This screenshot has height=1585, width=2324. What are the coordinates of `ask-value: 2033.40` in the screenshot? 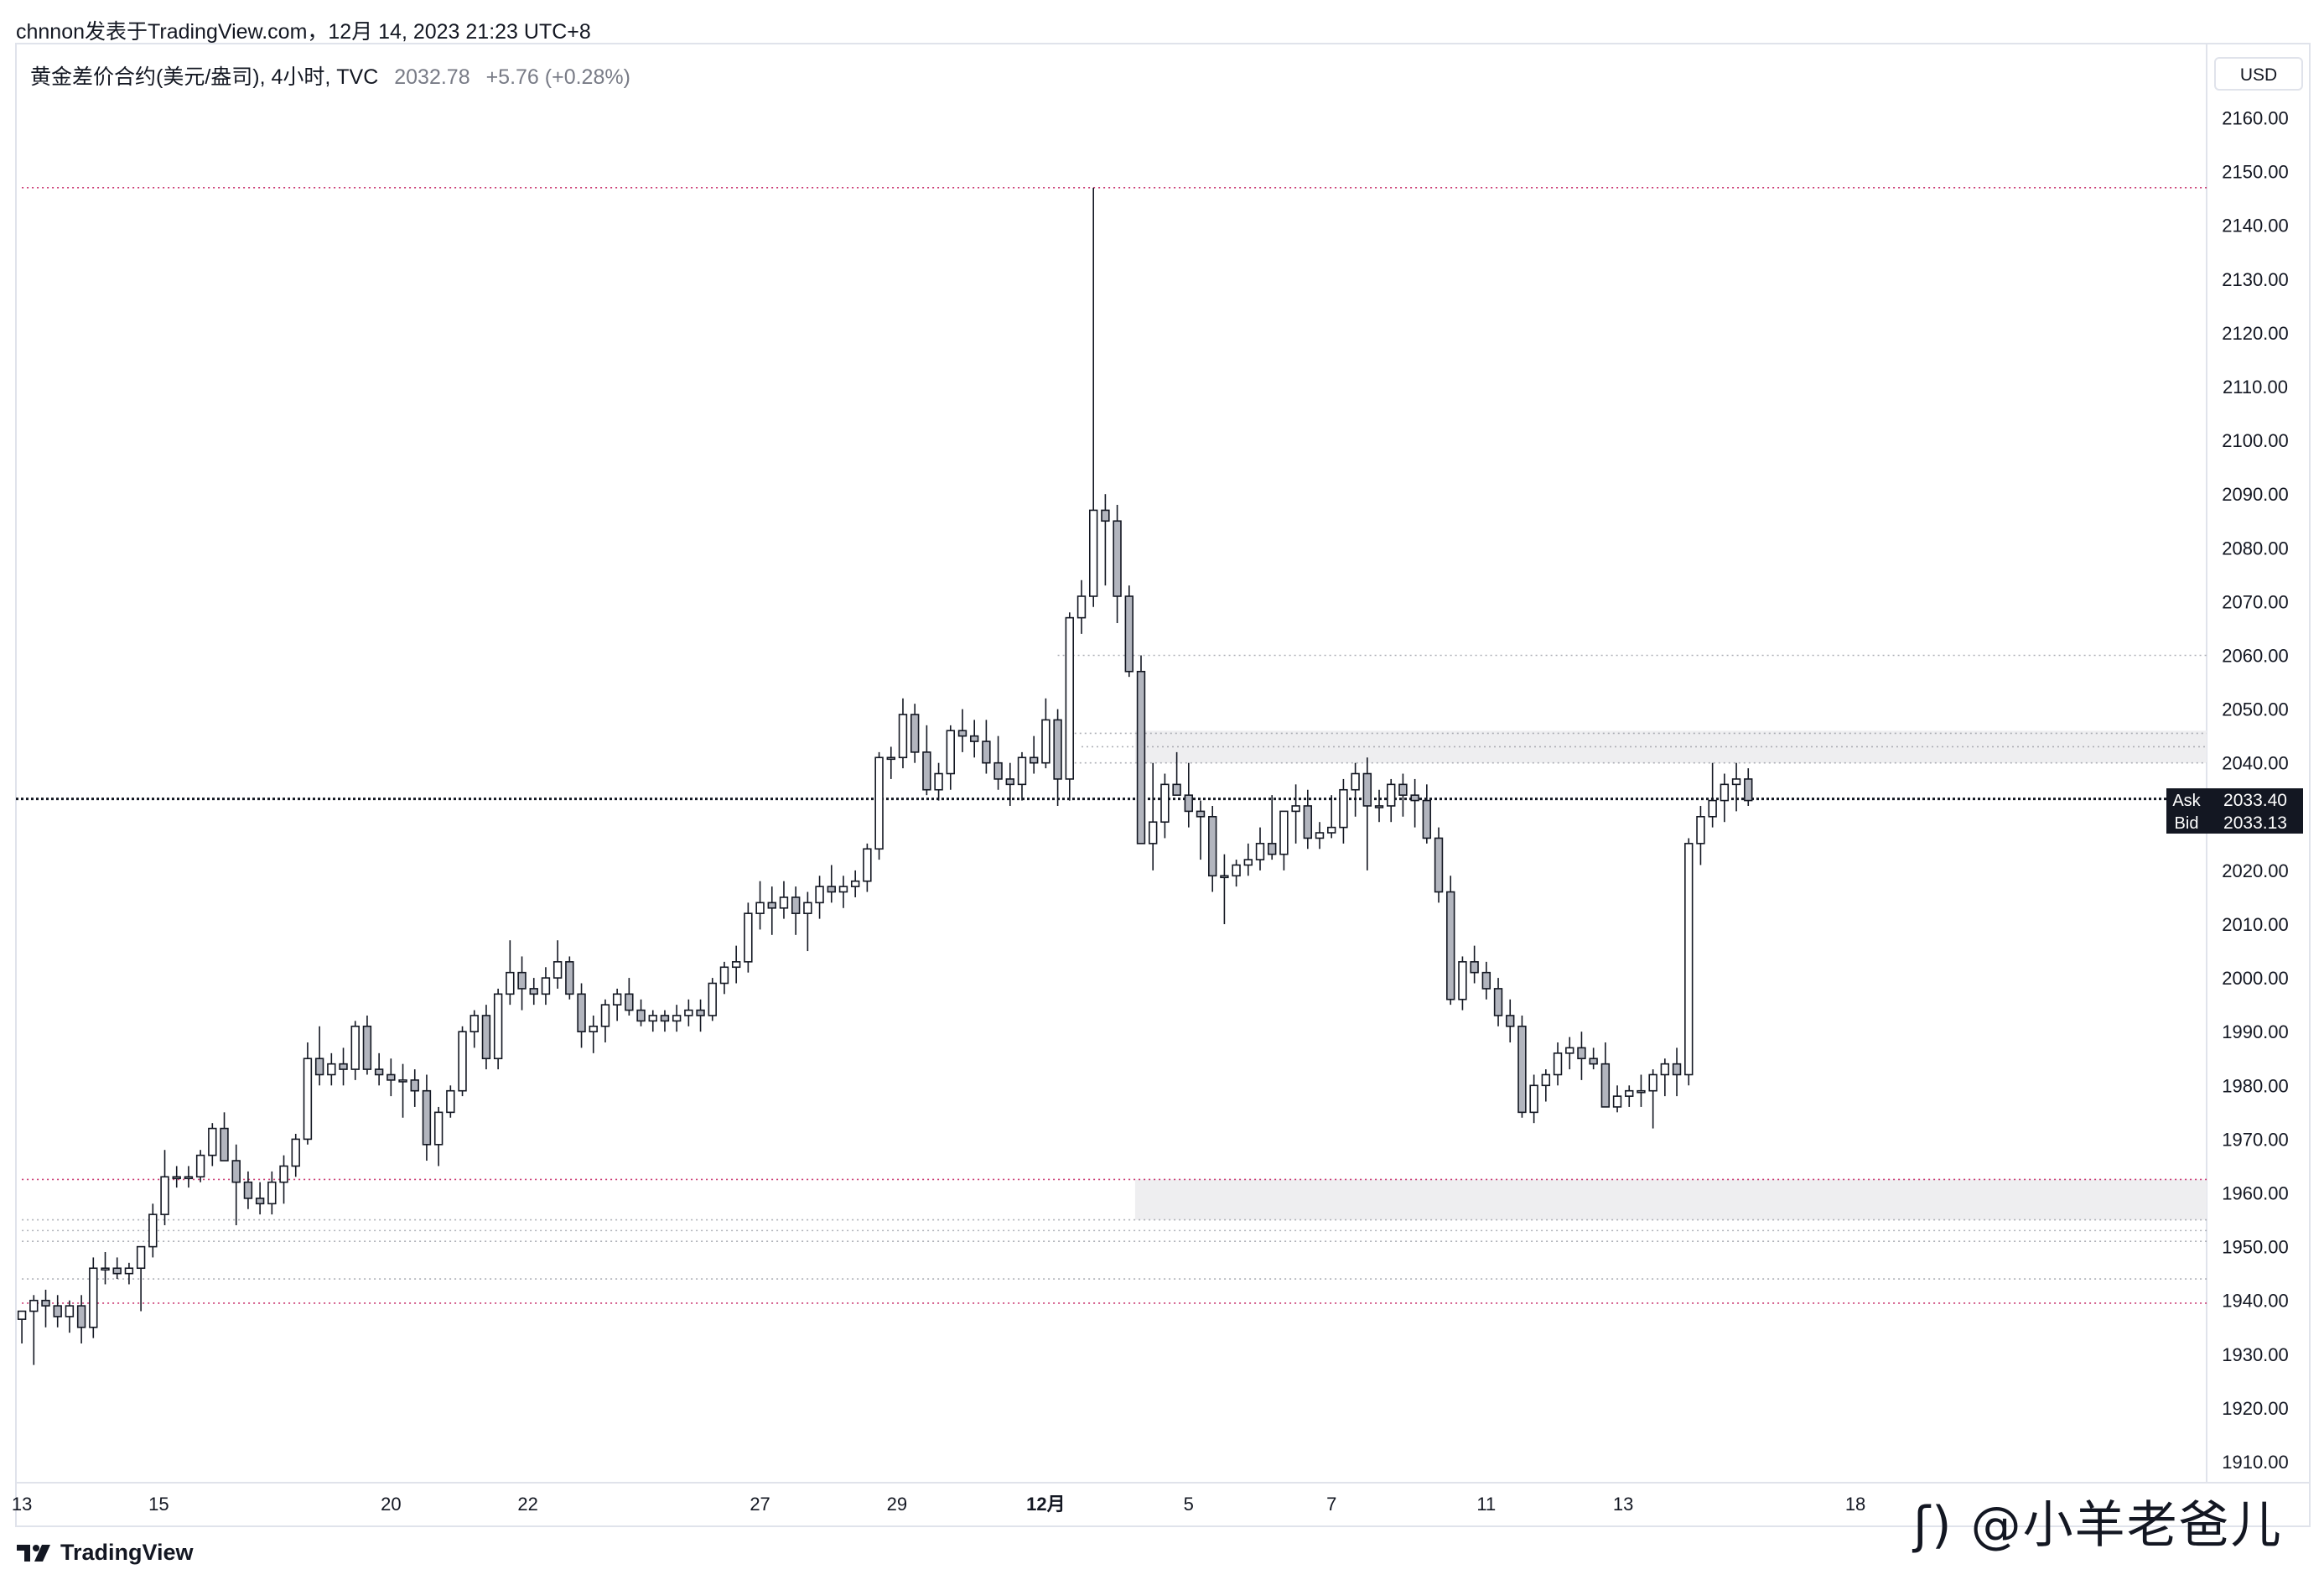 It's located at (2255, 800).